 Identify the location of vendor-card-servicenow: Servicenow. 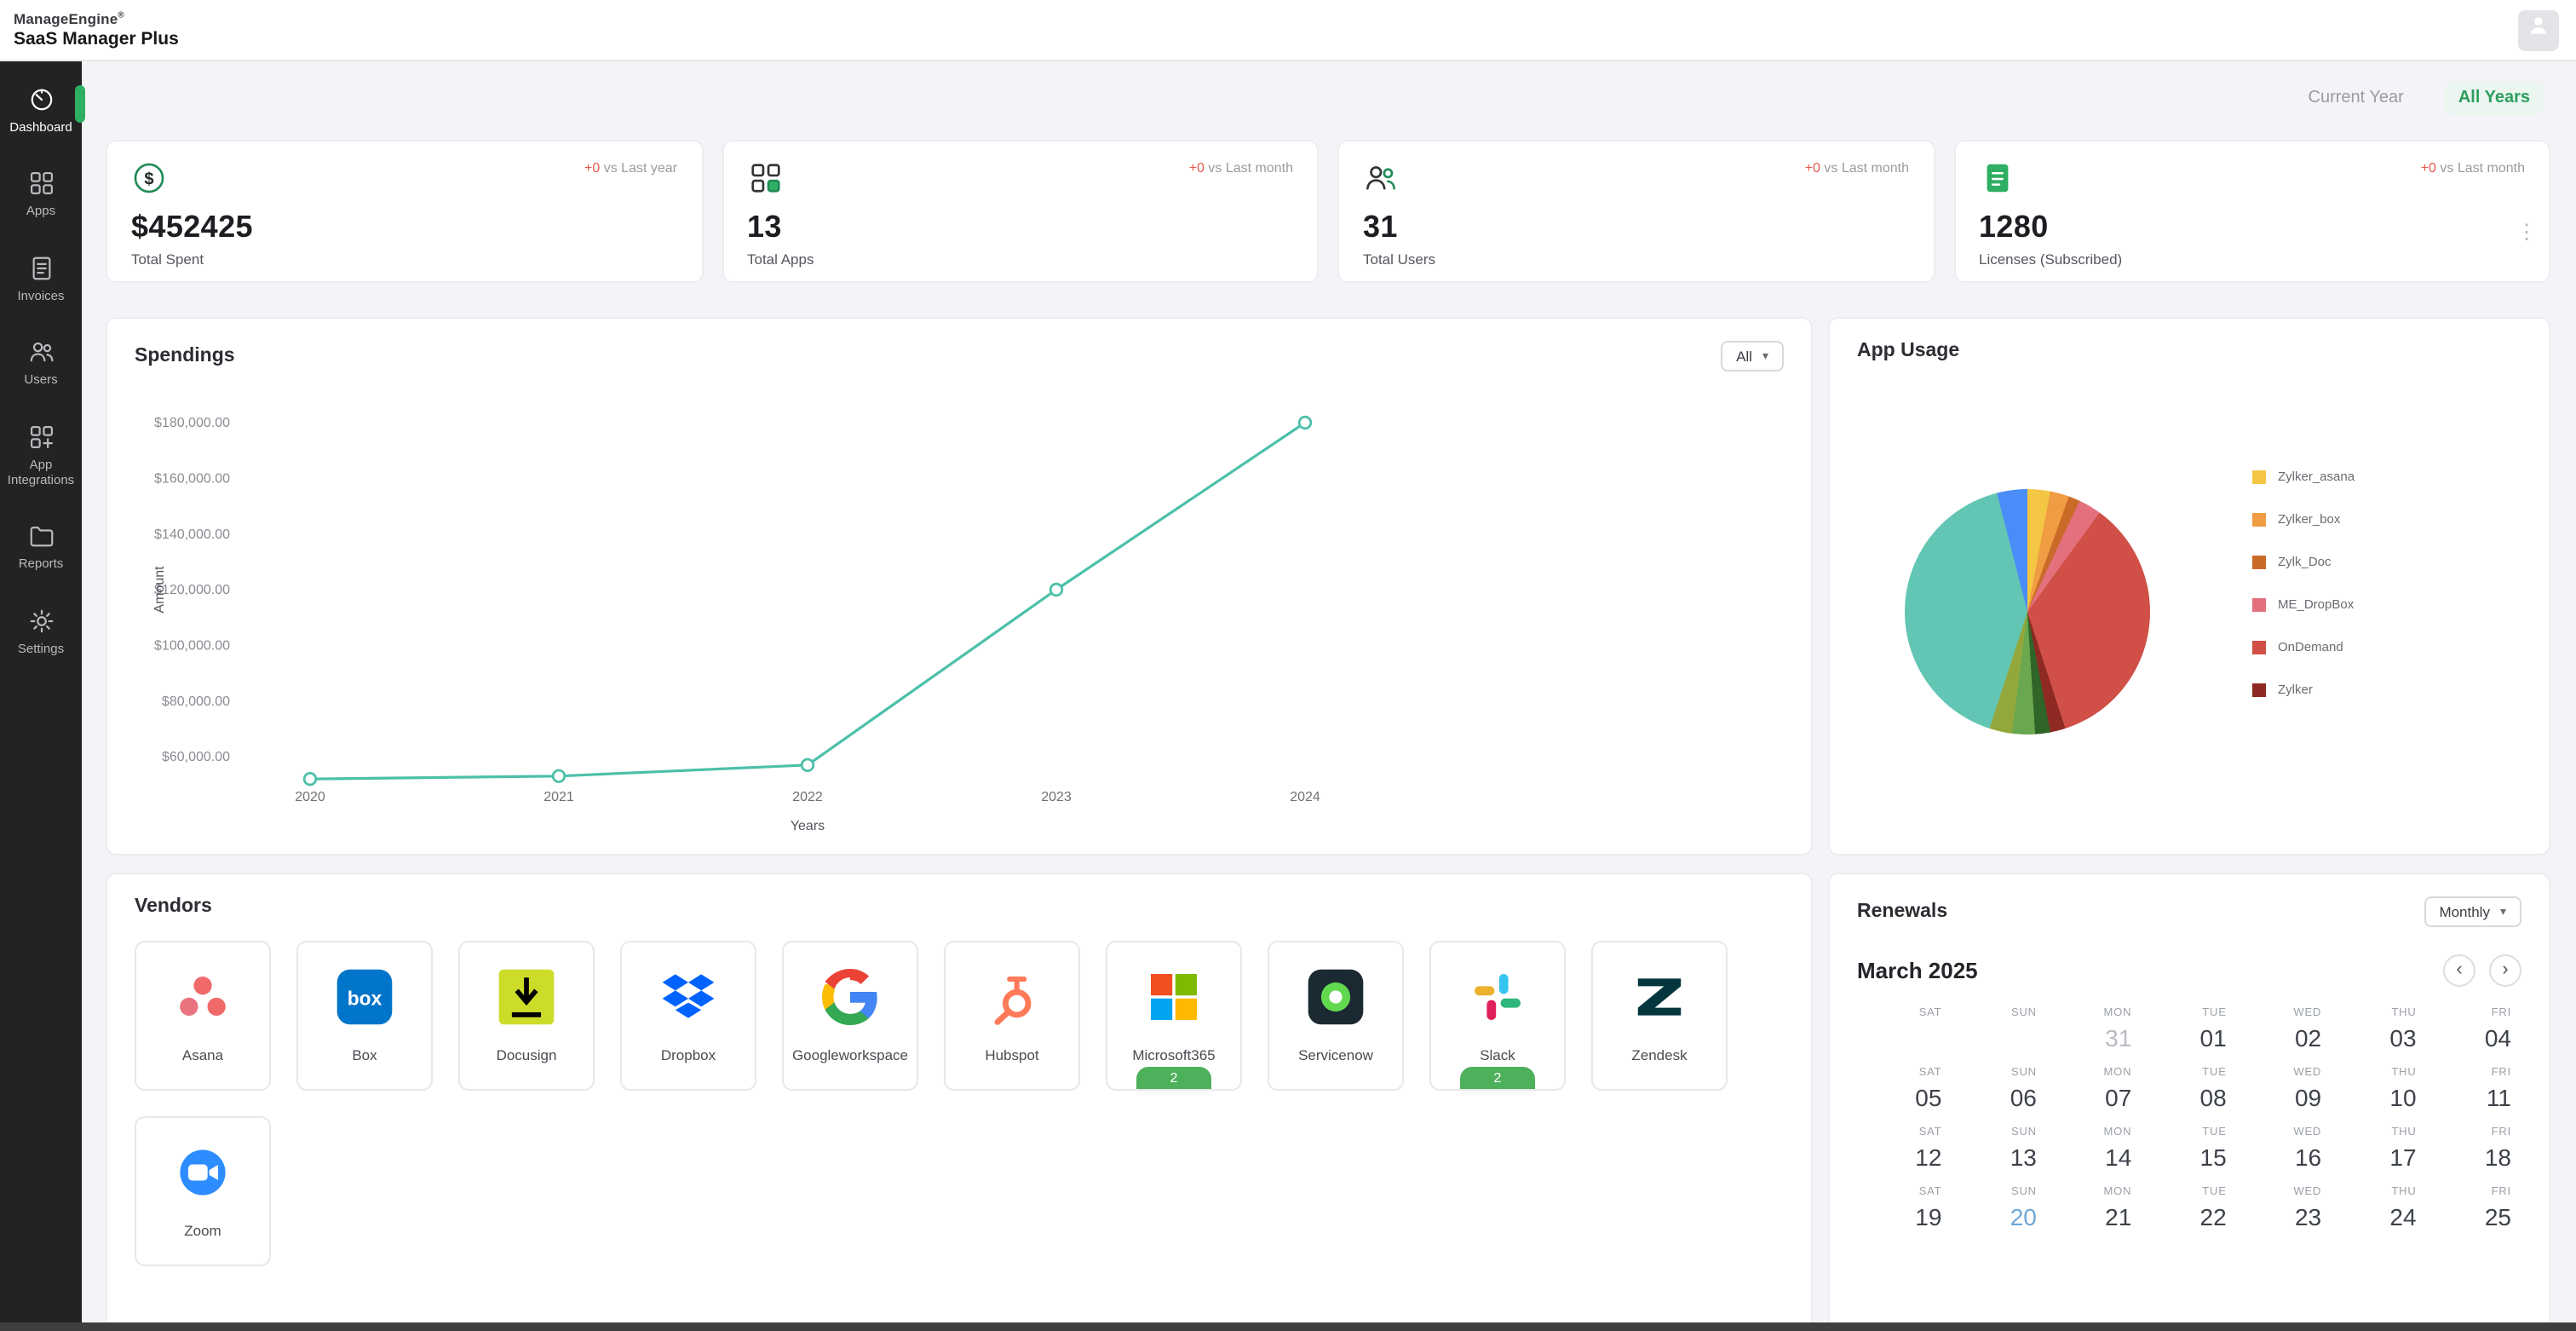
(1336, 1016).